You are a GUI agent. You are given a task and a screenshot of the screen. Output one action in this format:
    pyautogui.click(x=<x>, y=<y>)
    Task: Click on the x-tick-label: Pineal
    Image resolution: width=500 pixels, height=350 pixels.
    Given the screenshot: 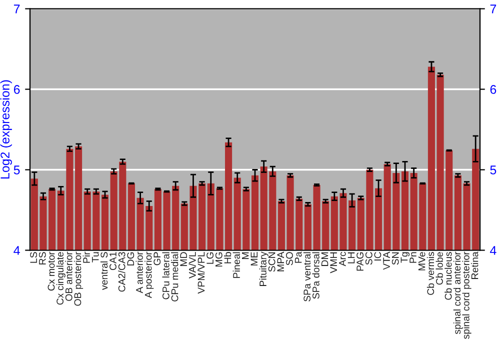 What is the action you would take?
    pyautogui.click(x=236, y=265)
    